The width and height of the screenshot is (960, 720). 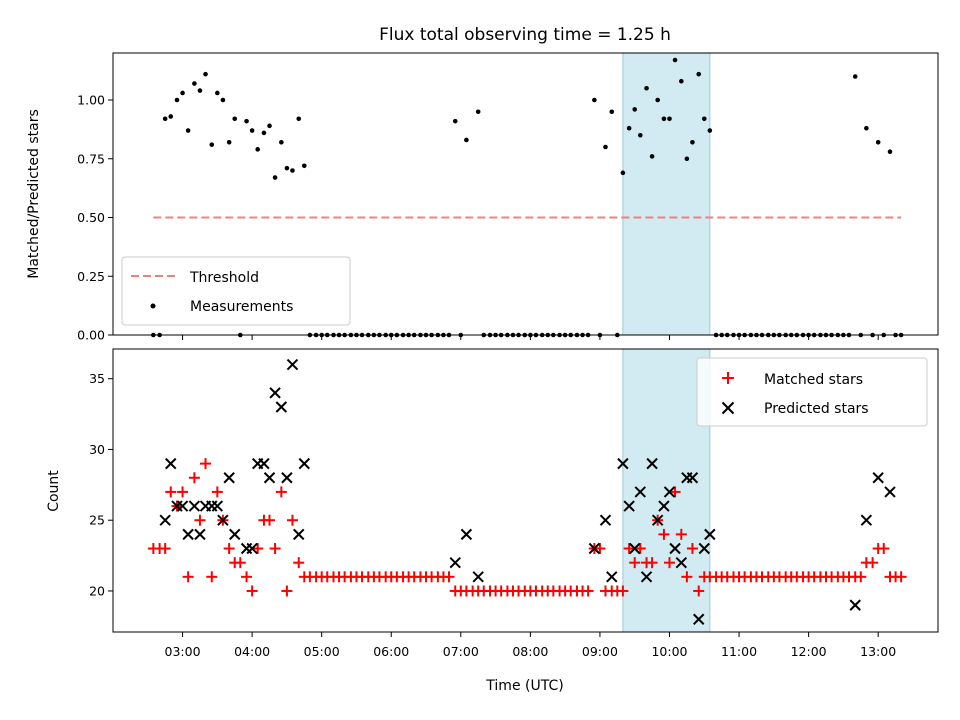 I want to click on top-legend: Threshold Measurements, so click(x=236, y=291).